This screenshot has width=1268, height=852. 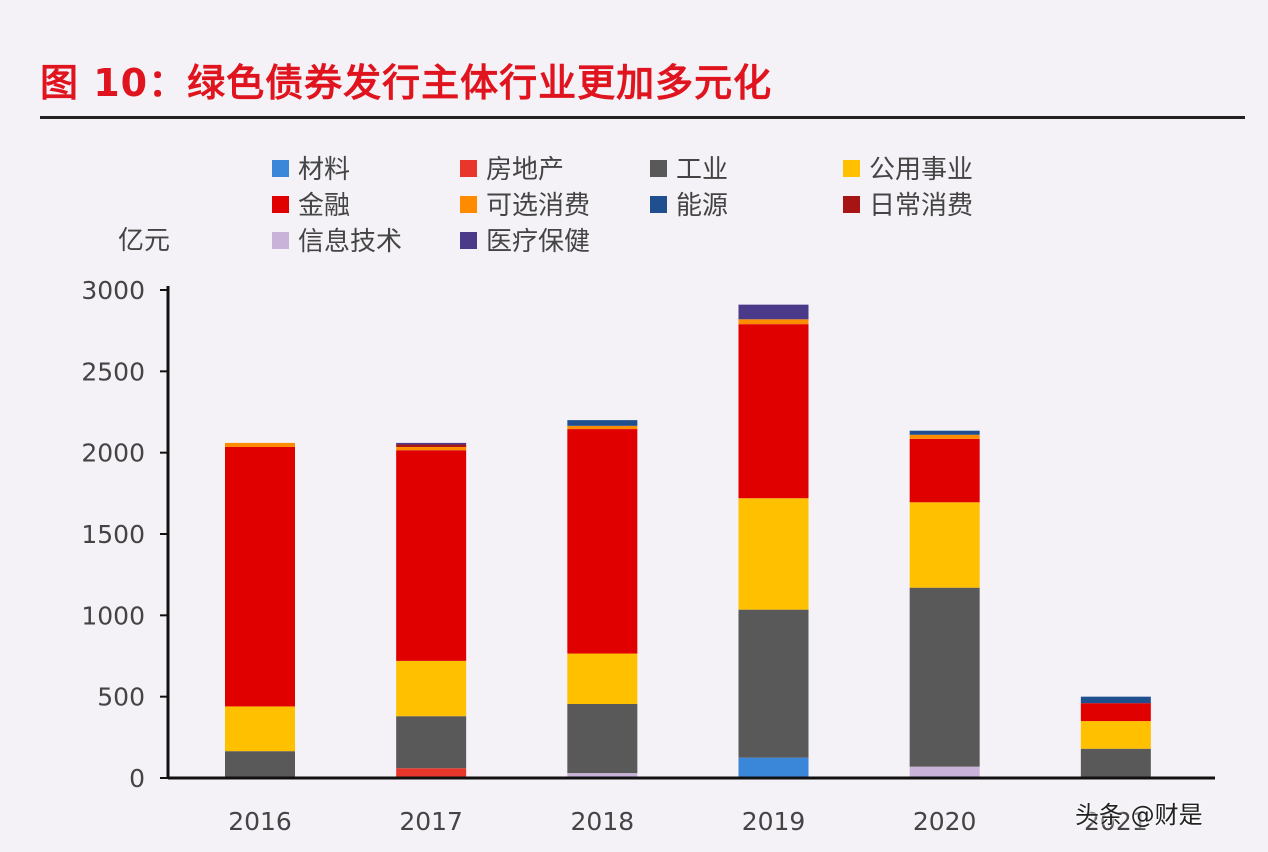 What do you see at coordinates (687, 821) in the screenshot?
I see `x-axis-ticks: 2016 2017 2018 2019 2020 2021` at bounding box center [687, 821].